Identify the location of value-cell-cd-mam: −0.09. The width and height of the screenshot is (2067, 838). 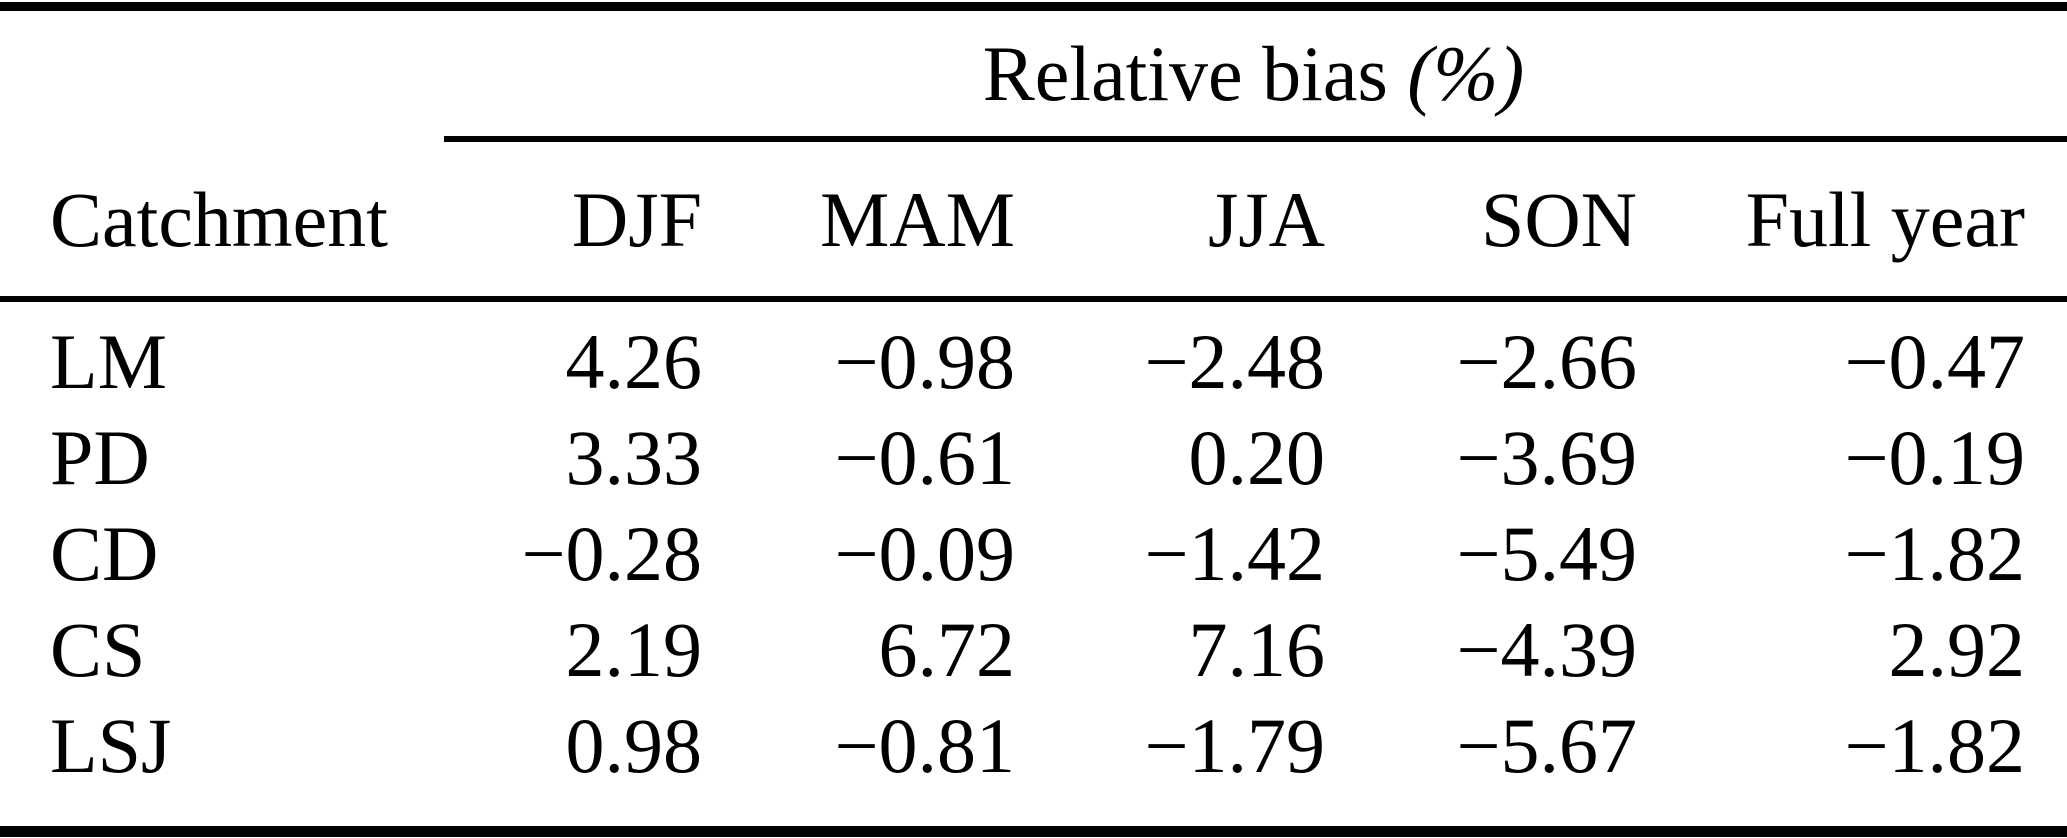
(925, 553).